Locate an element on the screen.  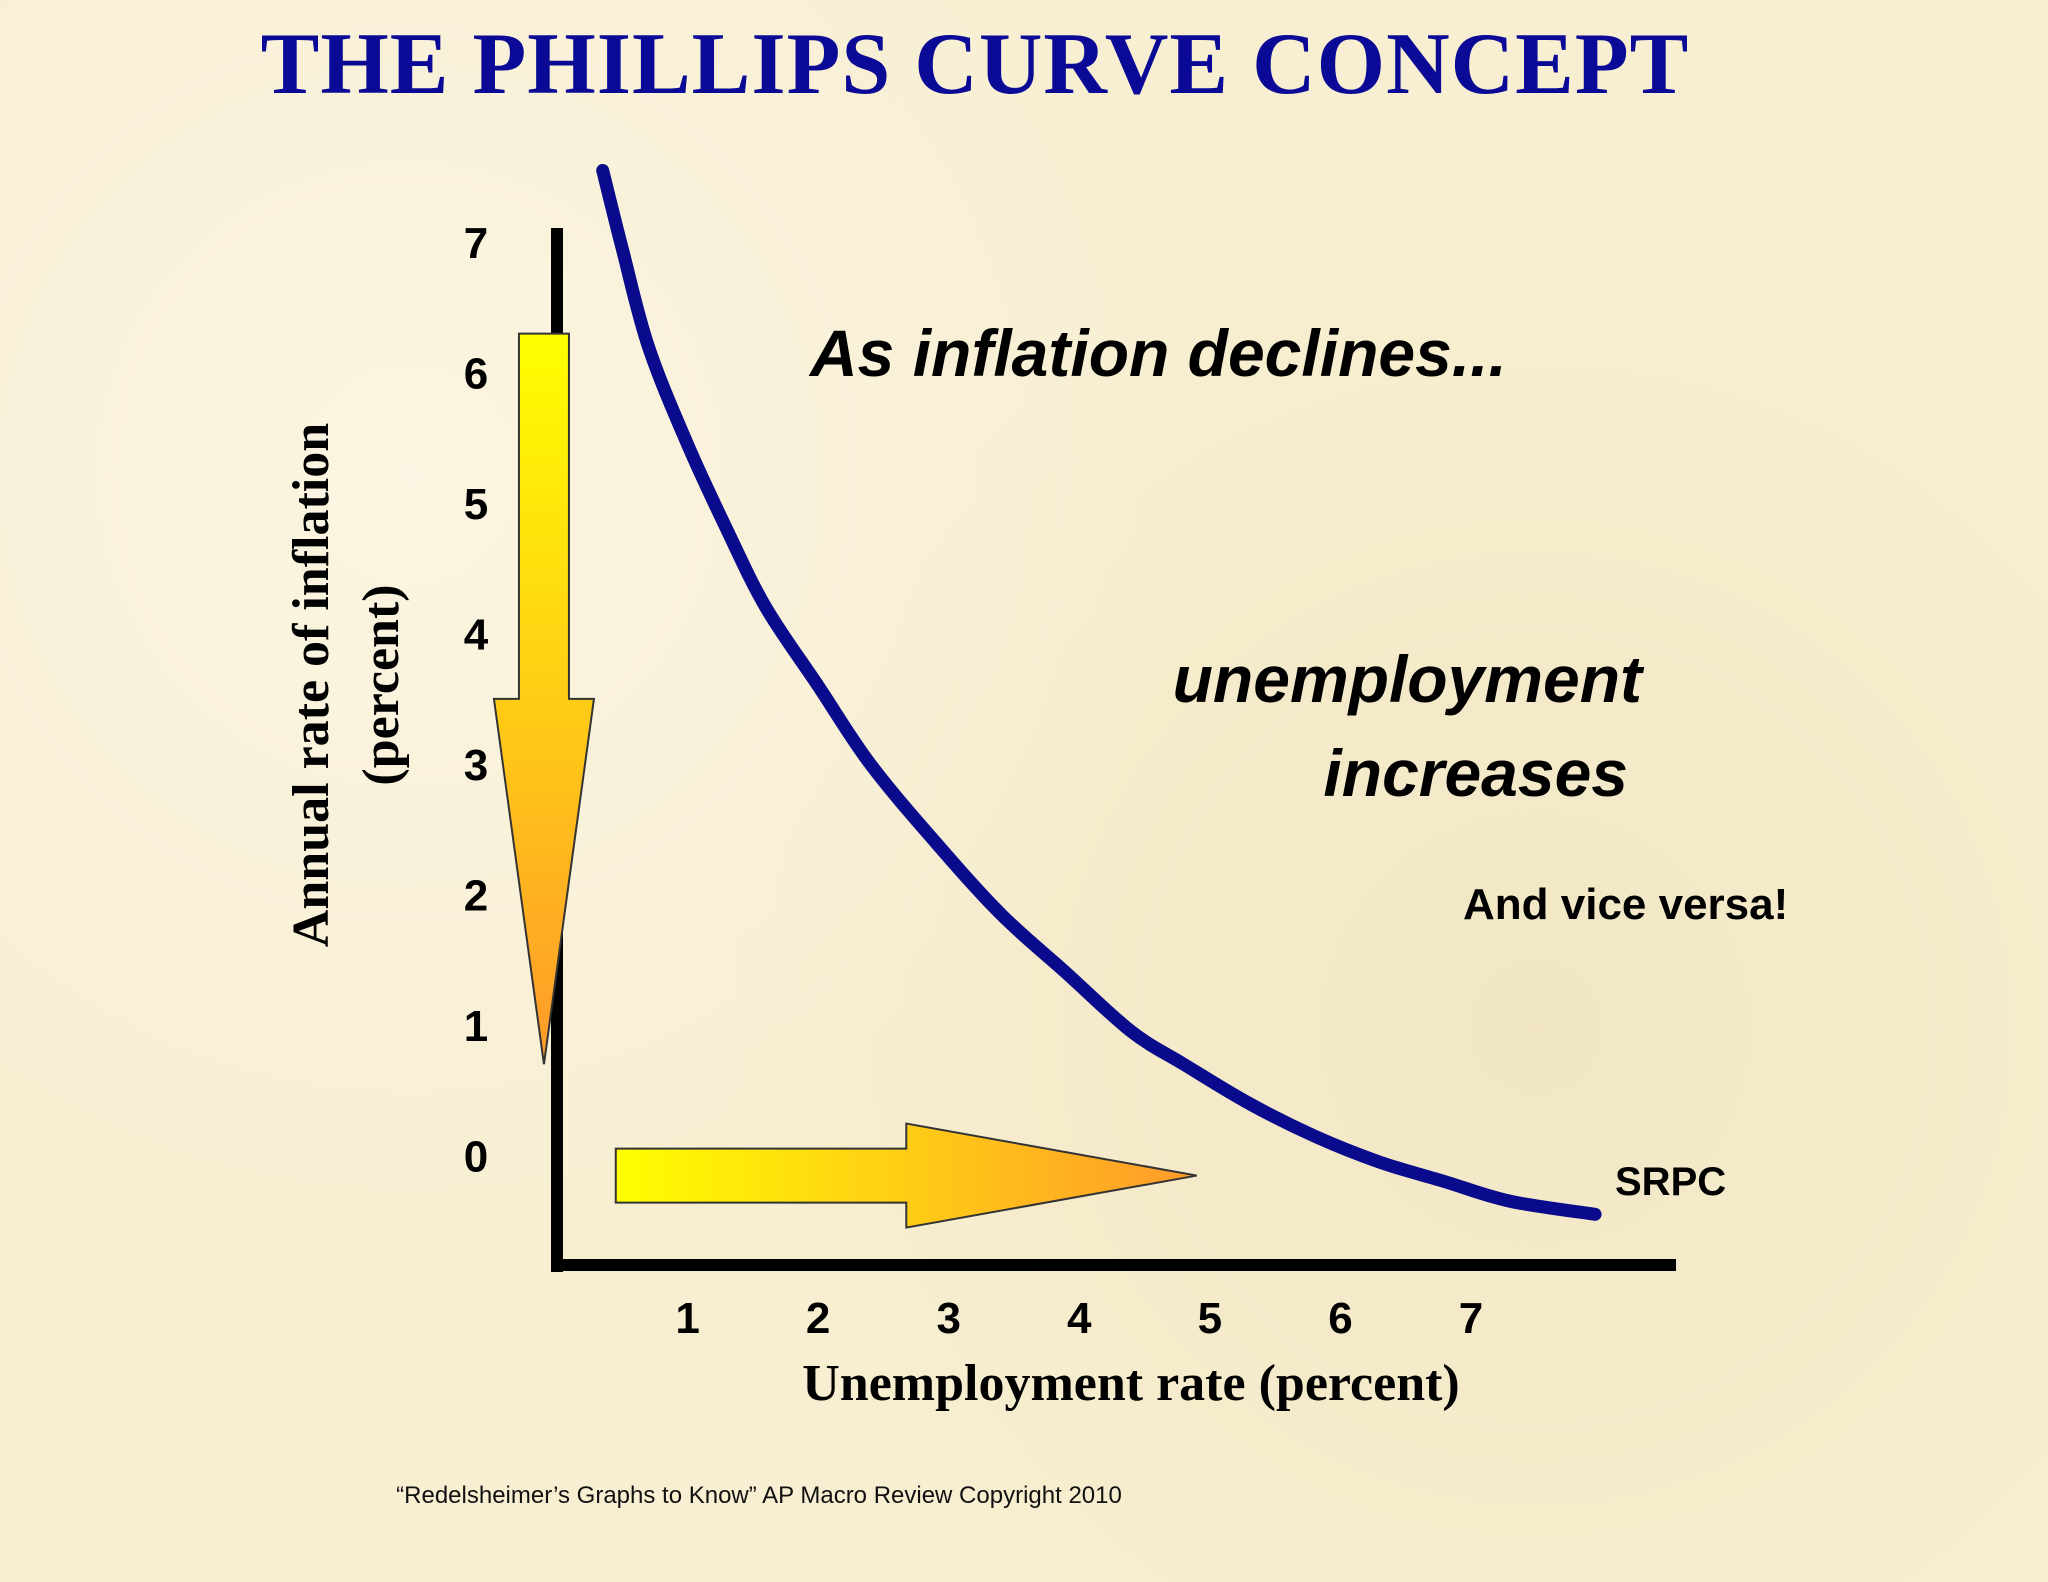
y-tick-label: 5 is located at coordinates (476, 504).